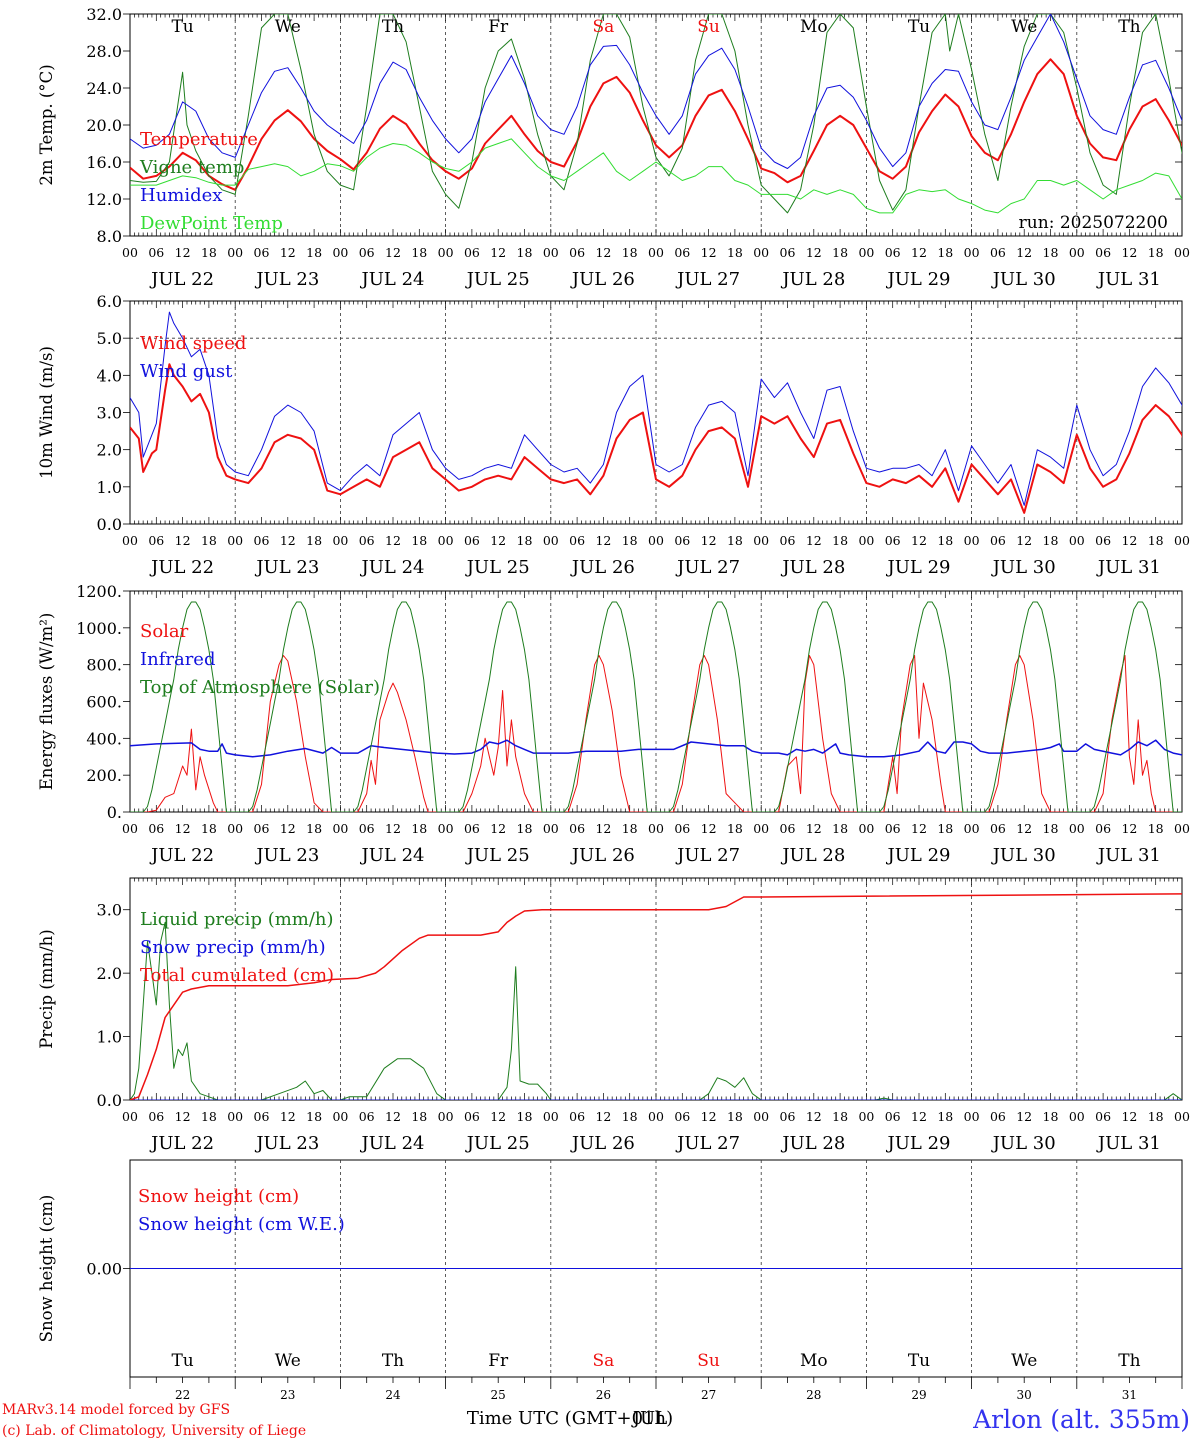 This screenshot has height=1440, width=1194. What do you see at coordinates (1129, 1395) in the screenshot?
I see `day-number-label: 31` at bounding box center [1129, 1395].